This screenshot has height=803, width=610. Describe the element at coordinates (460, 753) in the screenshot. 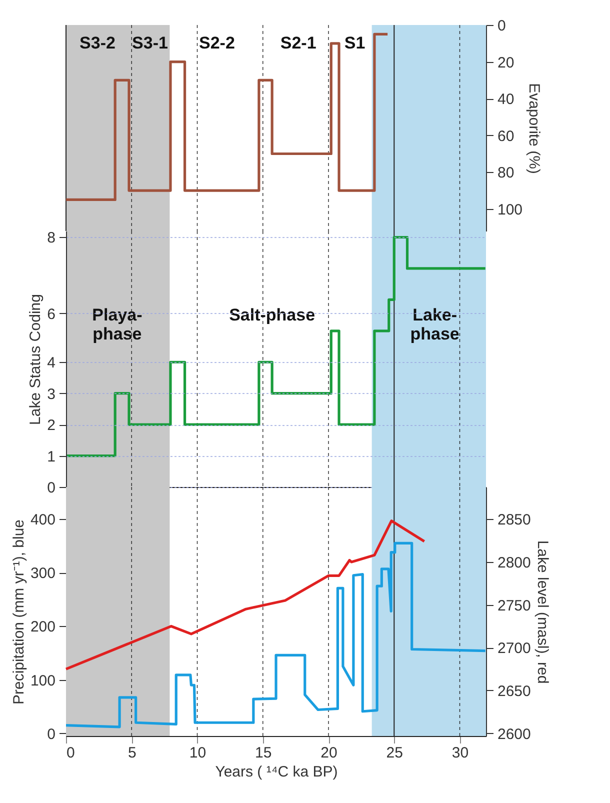

I see `x-tick-label: 30` at that location.